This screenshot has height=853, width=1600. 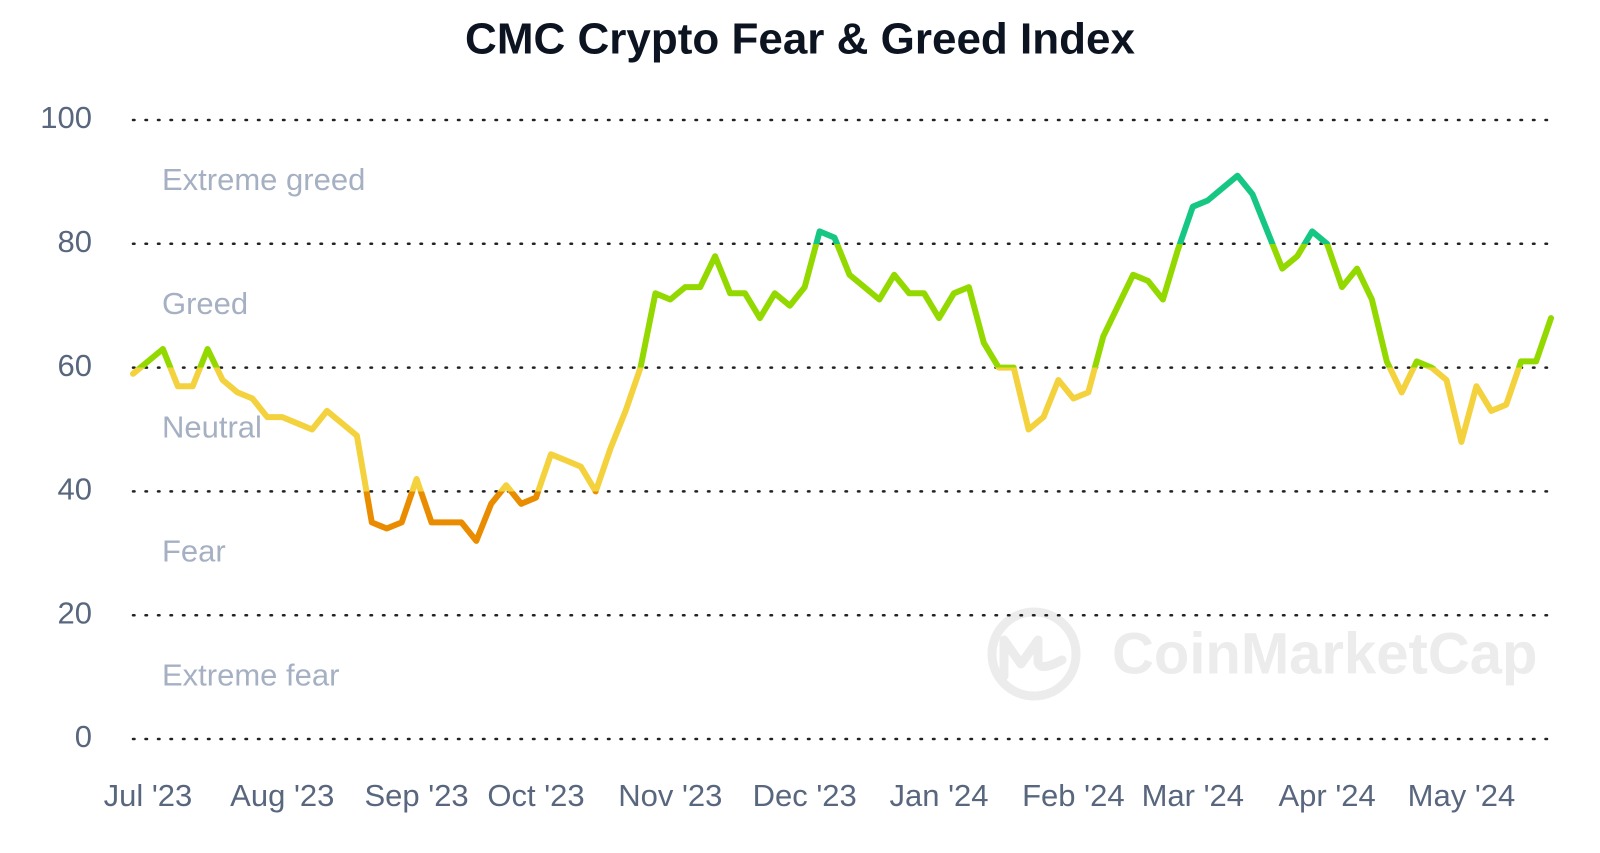 What do you see at coordinates (805, 795) in the screenshot?
I see `x-tick-label: Dec '23` at bounding box center [805, 795].